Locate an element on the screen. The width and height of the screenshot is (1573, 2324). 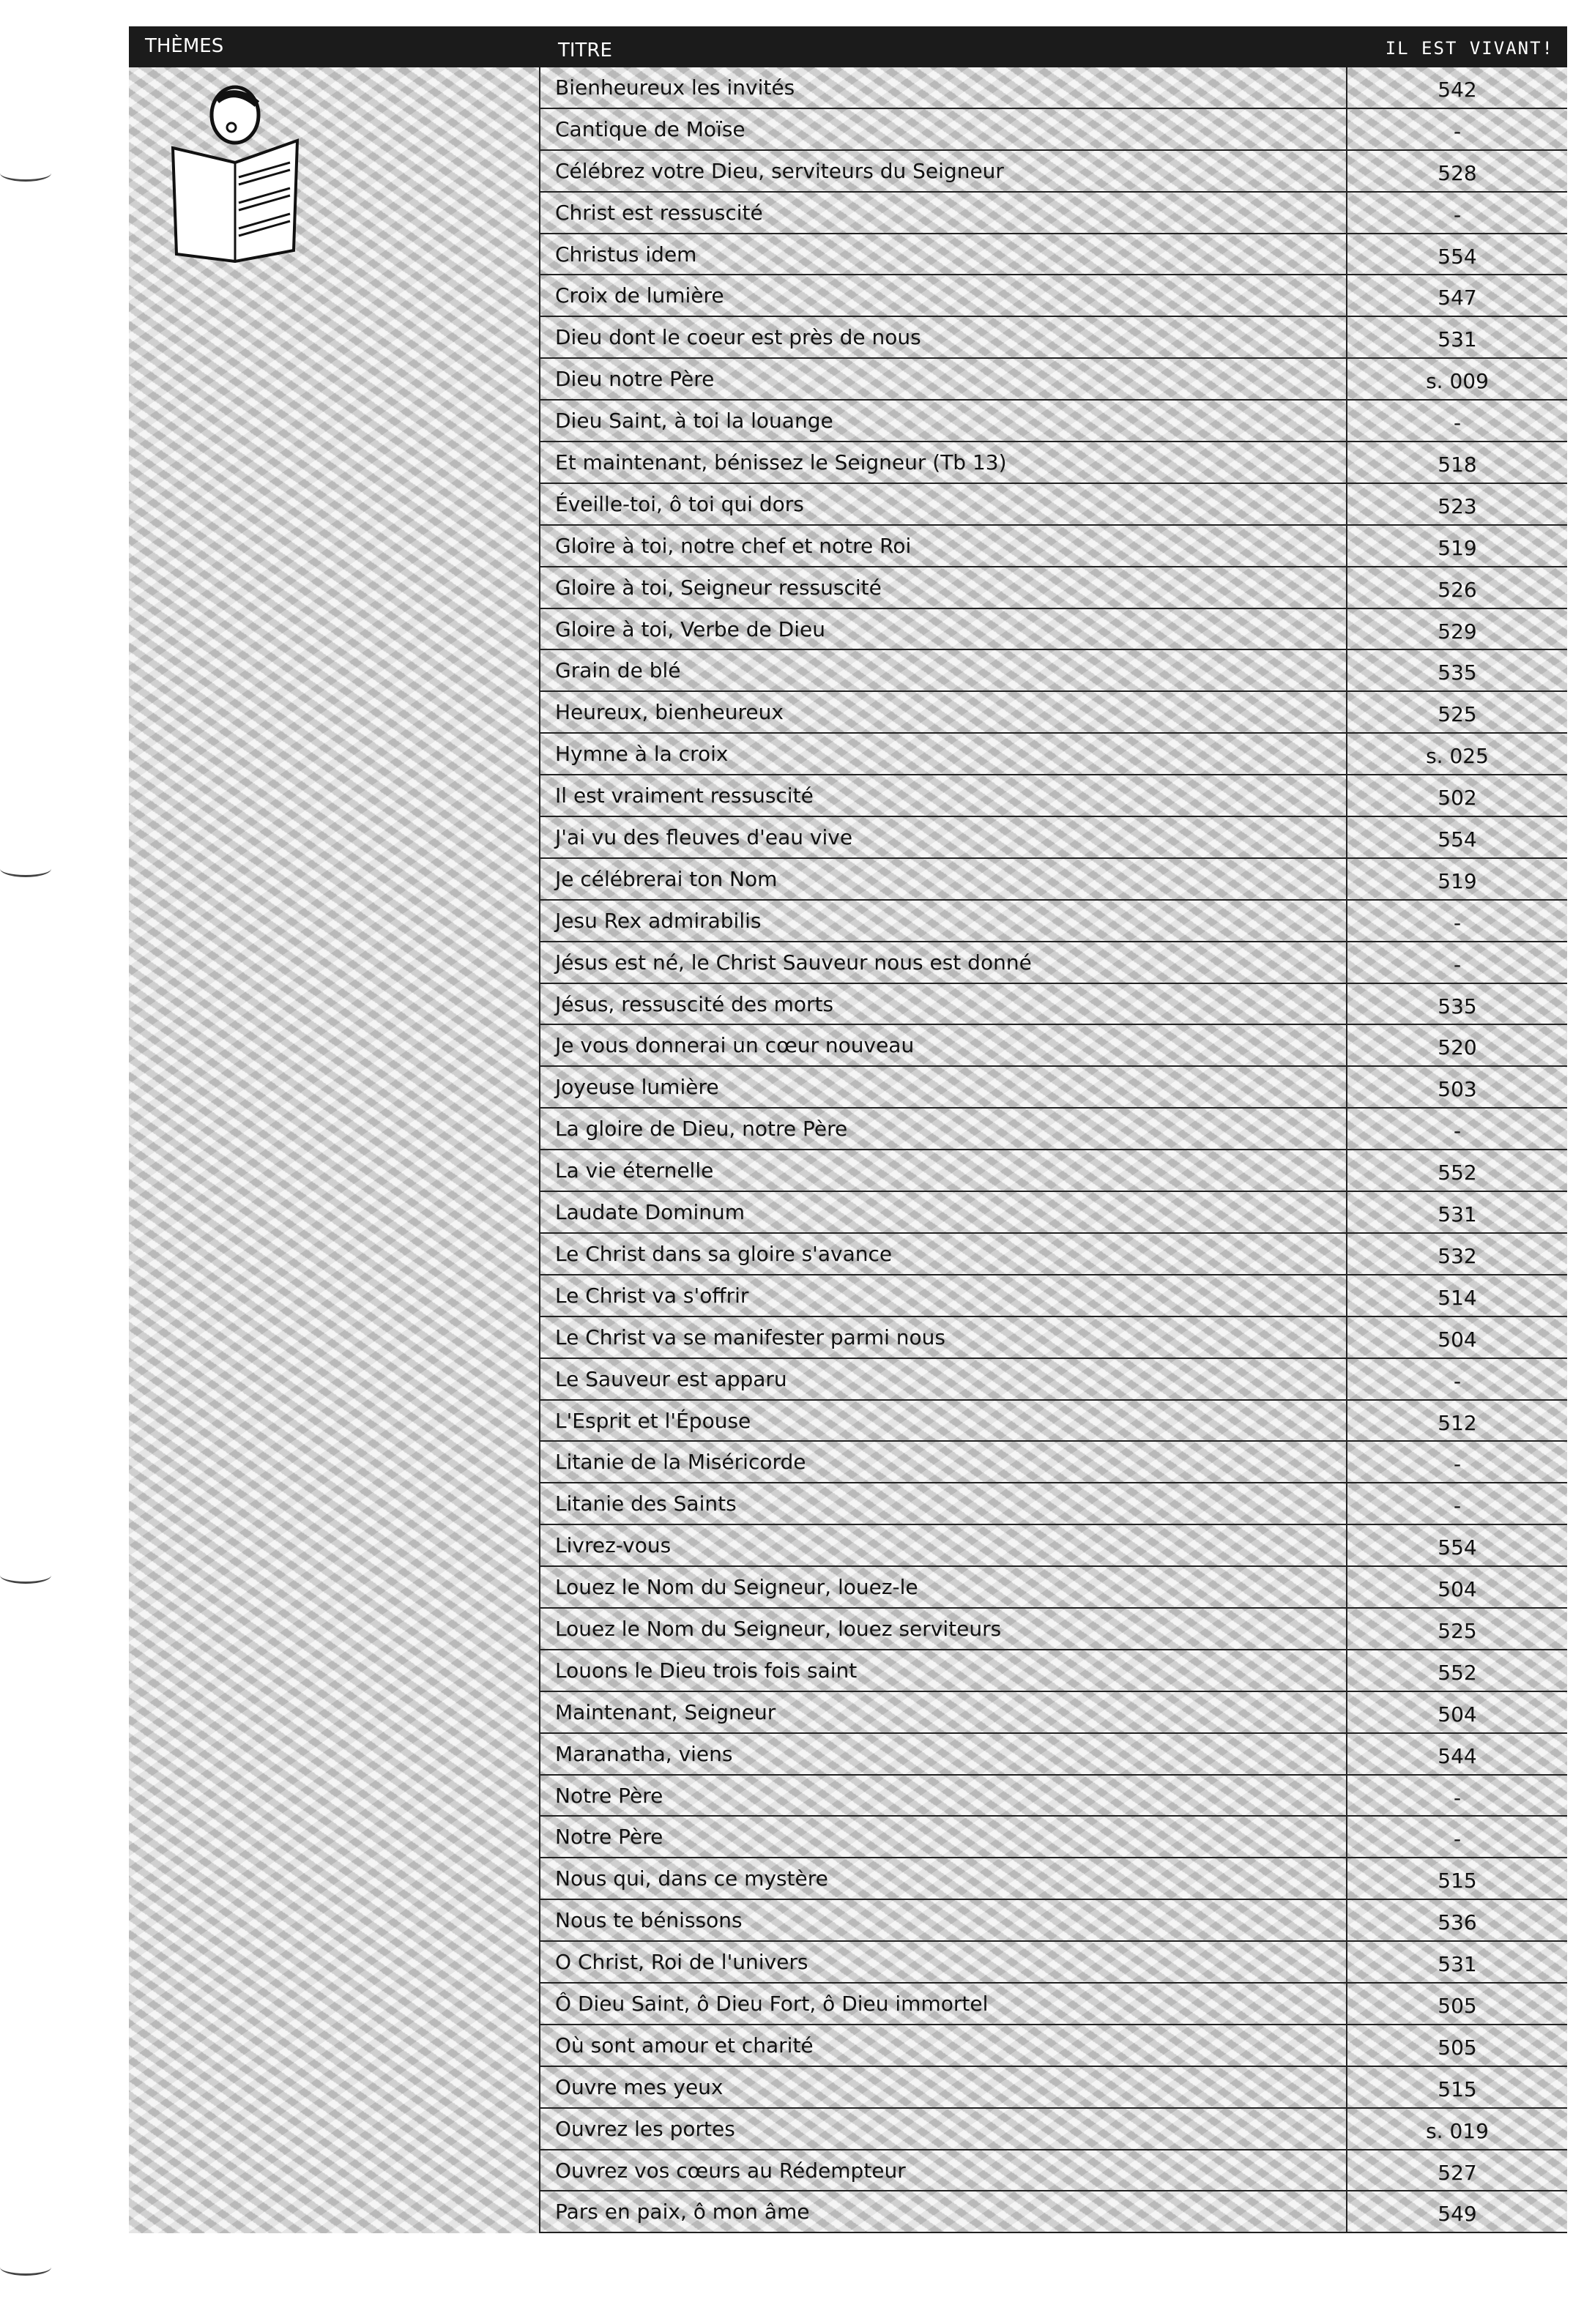
song-number: 512 is located at coordinates (1457, 1422).